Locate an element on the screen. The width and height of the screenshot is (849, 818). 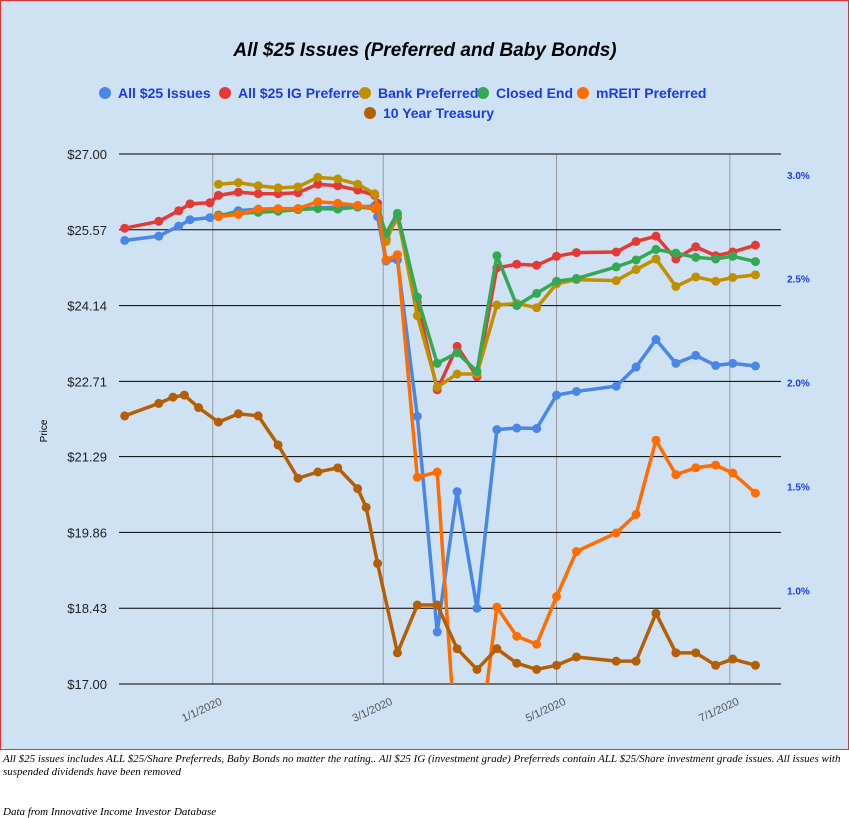
y2-tick-label: 2.0% is located at coordinates (798, 384).